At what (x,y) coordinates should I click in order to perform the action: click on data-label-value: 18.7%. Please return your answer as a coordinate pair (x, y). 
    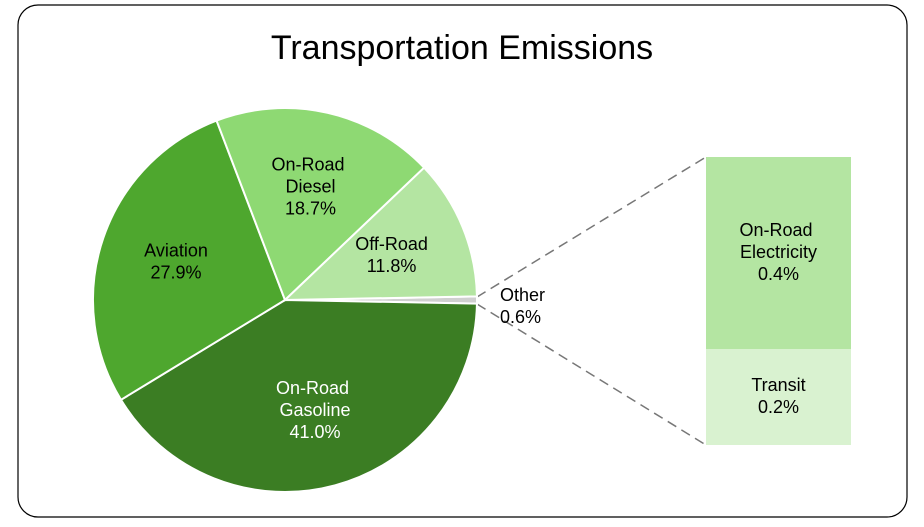
    Looking at the image, I should click on (310, 208).